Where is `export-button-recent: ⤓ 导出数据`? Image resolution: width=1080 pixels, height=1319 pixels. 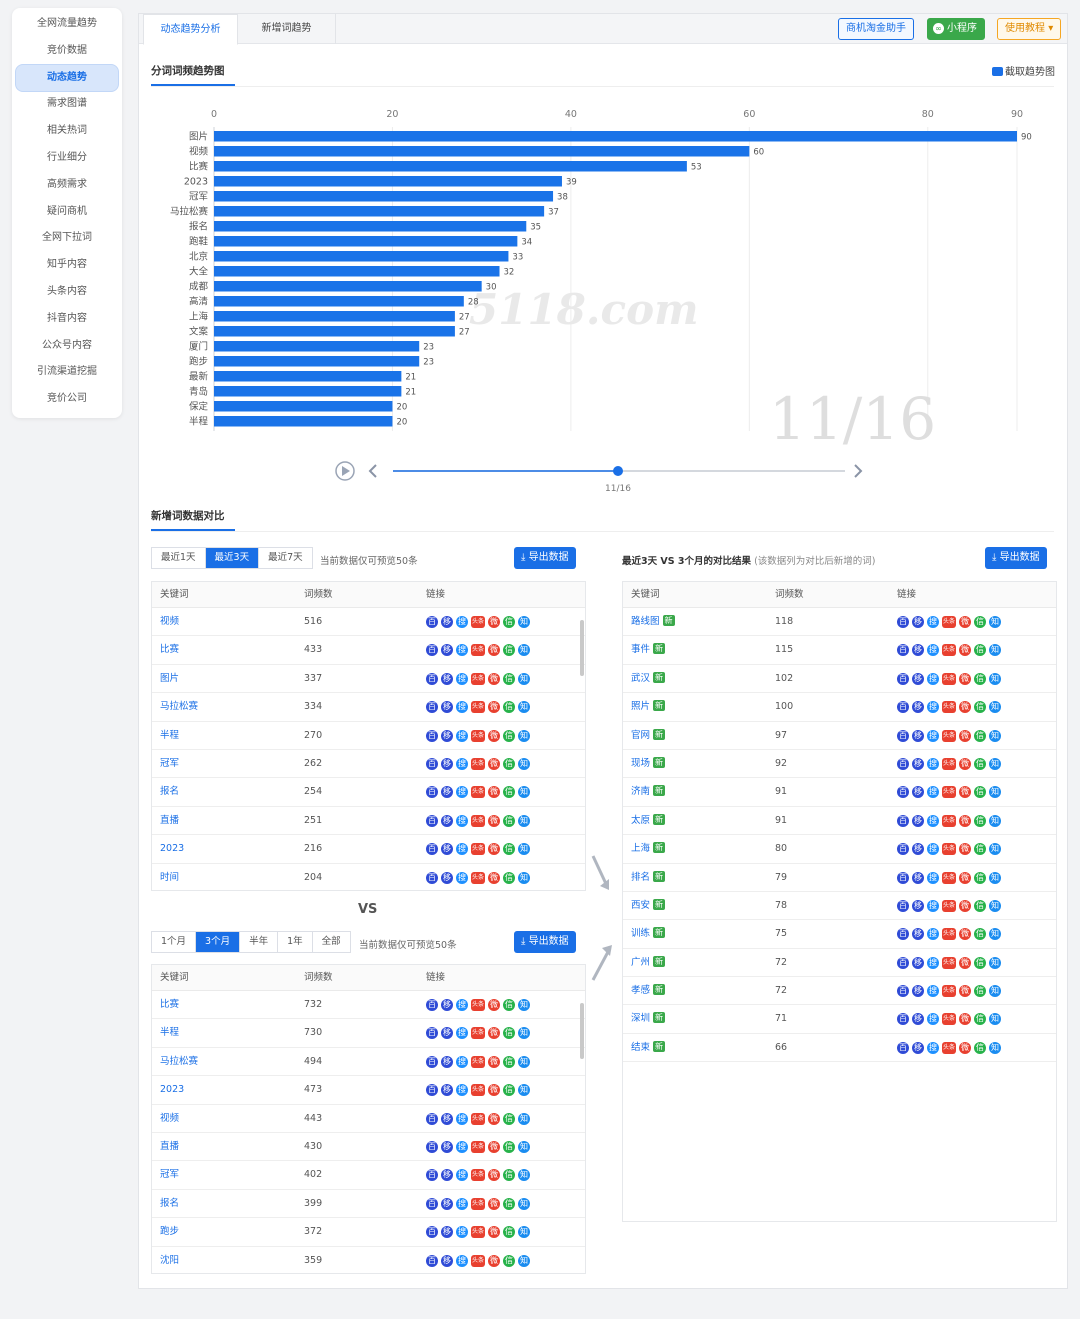
export-button-recent: ⤓ 导出数据 is located at coordinates (545, 558).